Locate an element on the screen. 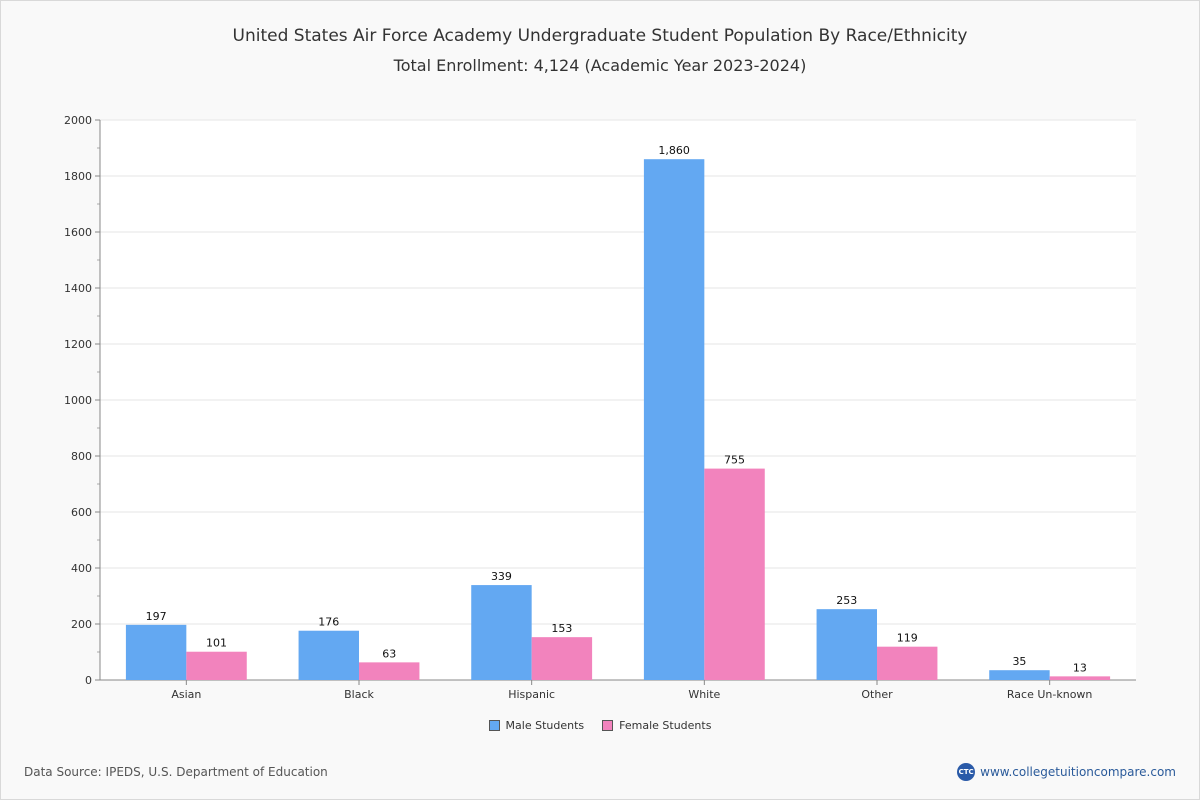  y-tick-label: 1000 is located at coordinates (78, 400).